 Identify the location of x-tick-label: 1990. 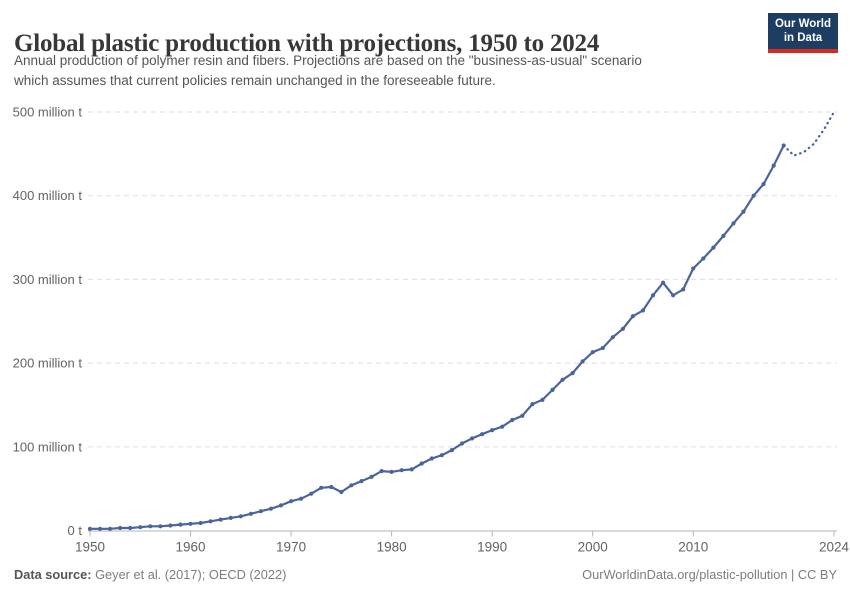
(492, 547).